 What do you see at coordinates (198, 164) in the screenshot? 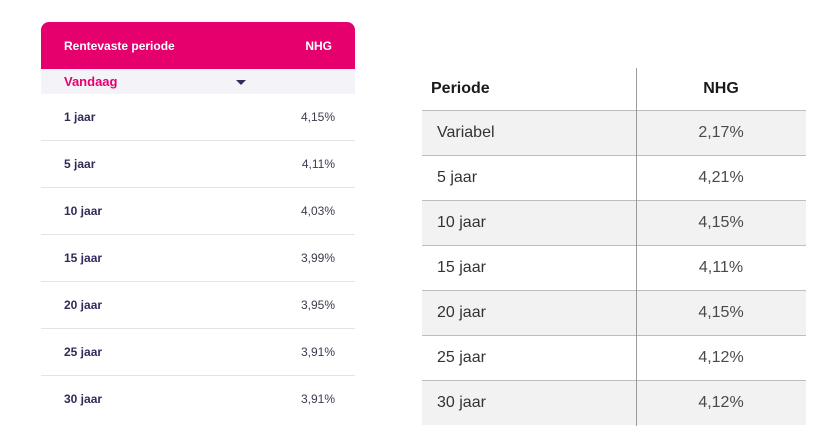
I see `rate-row: 5 jaar 4,11%` at bounding box center [198, 164].